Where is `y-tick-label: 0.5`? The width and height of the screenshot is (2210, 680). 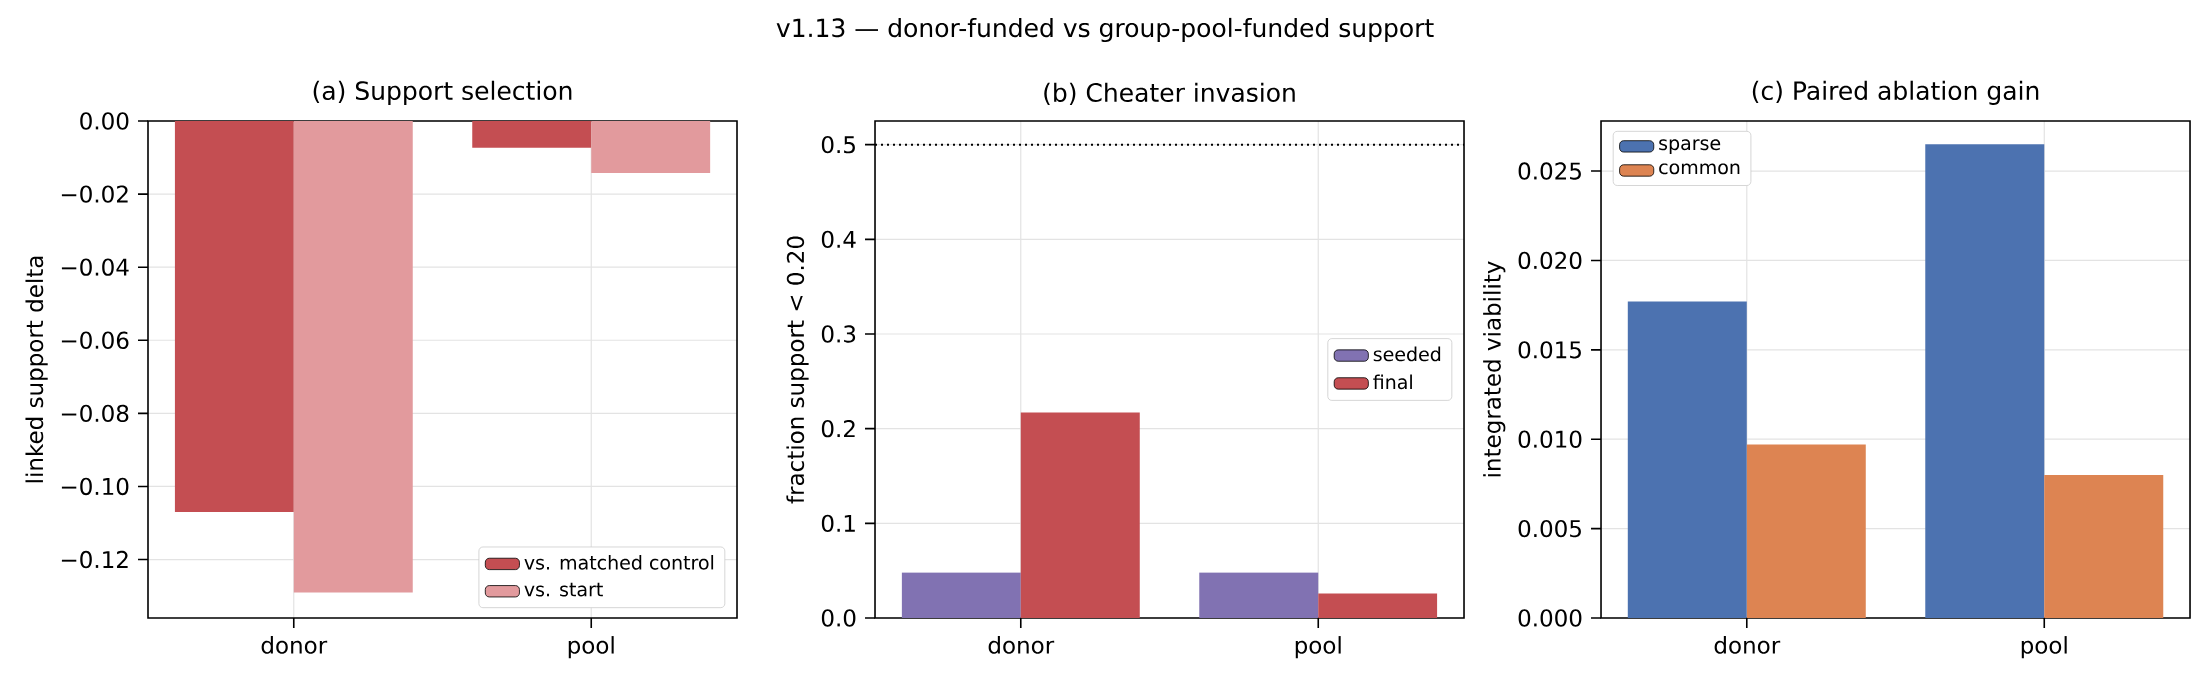 y-tick-label: 0.5 is located at coordinates (838, 144).